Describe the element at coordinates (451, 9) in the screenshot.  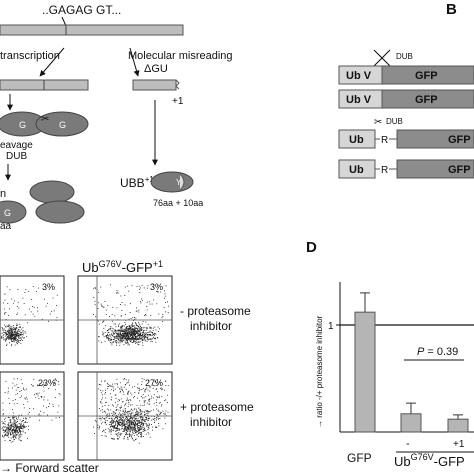
I see `panel-b-letter: B` at that location.